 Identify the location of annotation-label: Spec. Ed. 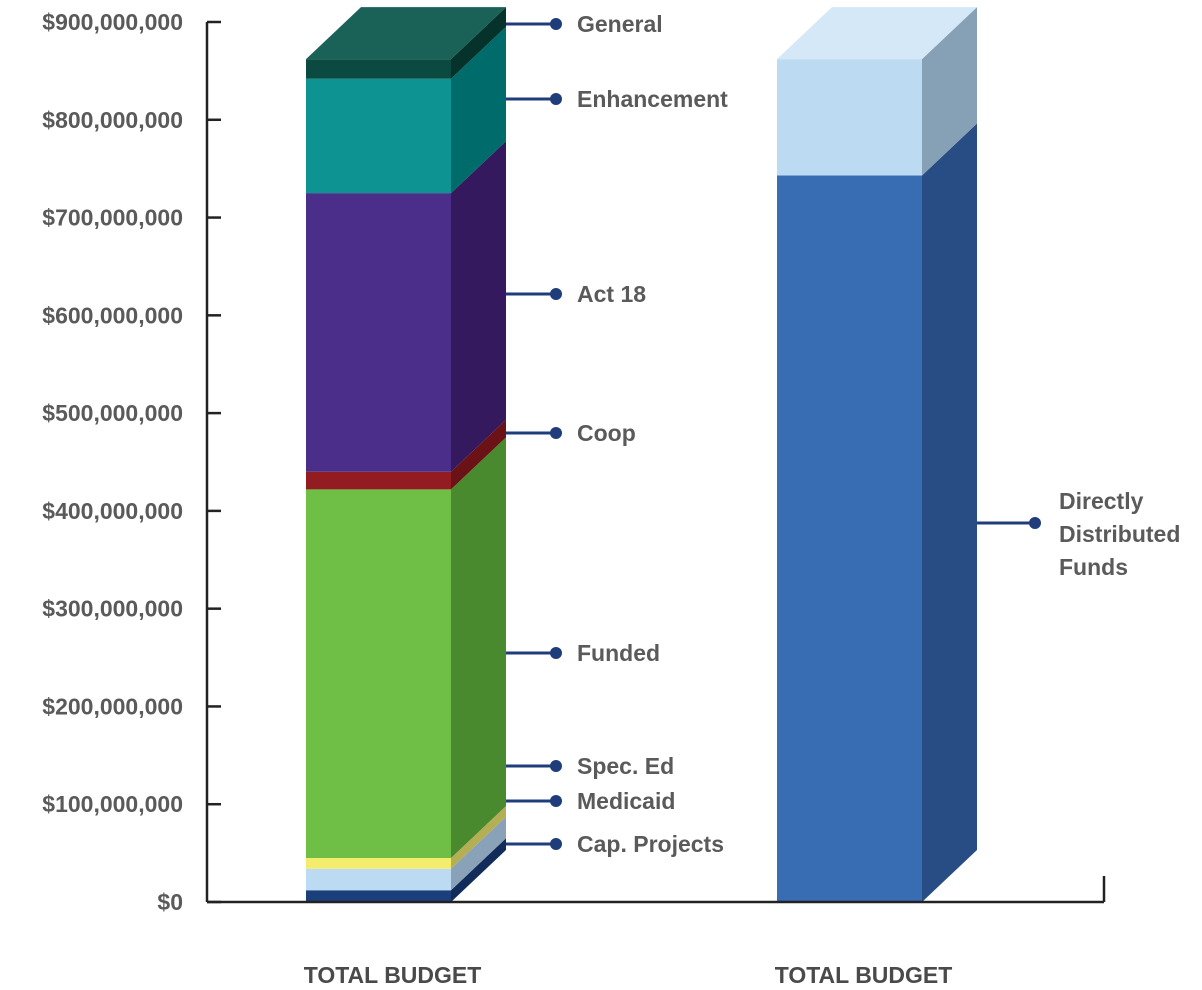
(625, 766).